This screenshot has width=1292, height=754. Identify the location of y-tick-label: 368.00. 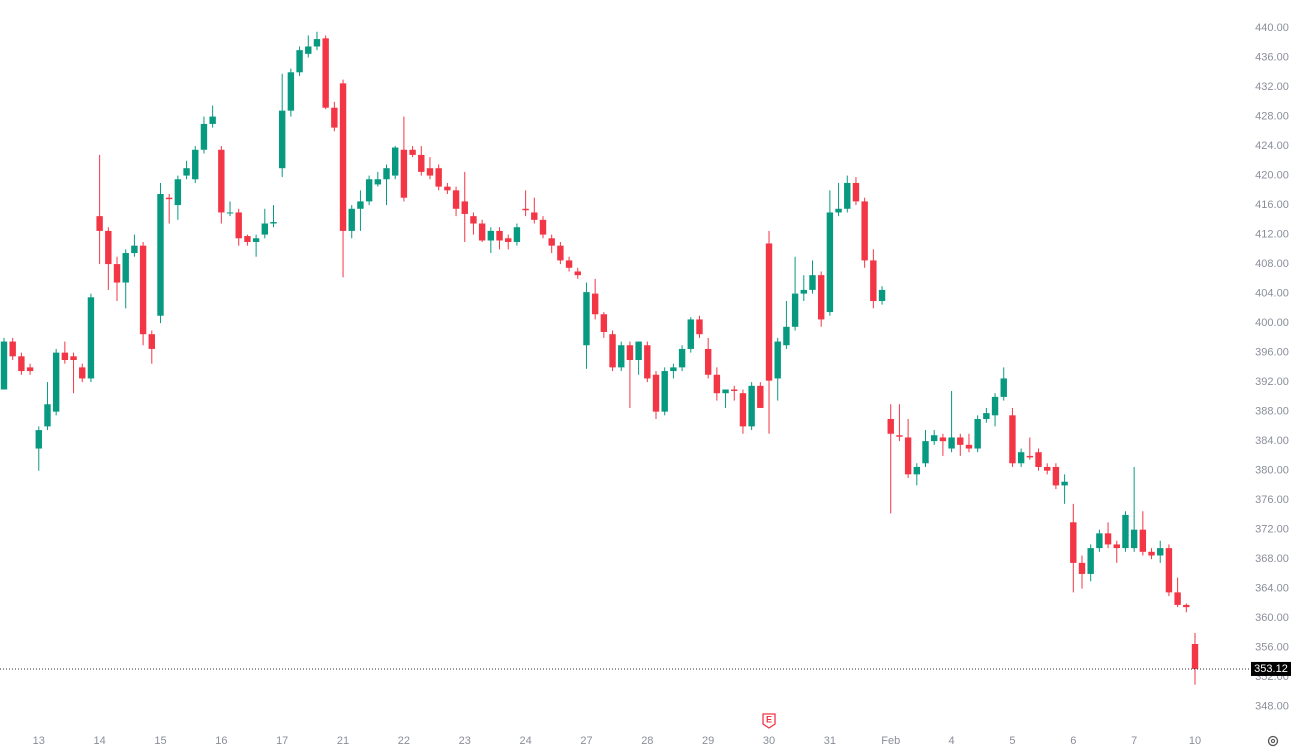
(1272, 559).